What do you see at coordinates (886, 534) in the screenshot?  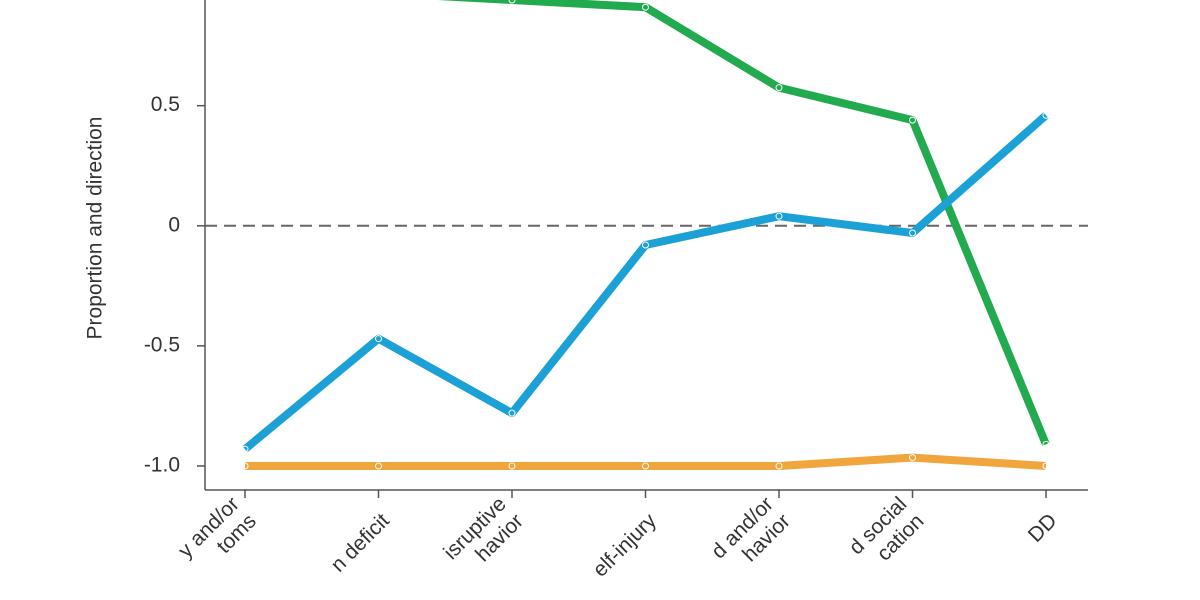 I see `x-tick-label: d socialcation` at bounding box center [886, 534].